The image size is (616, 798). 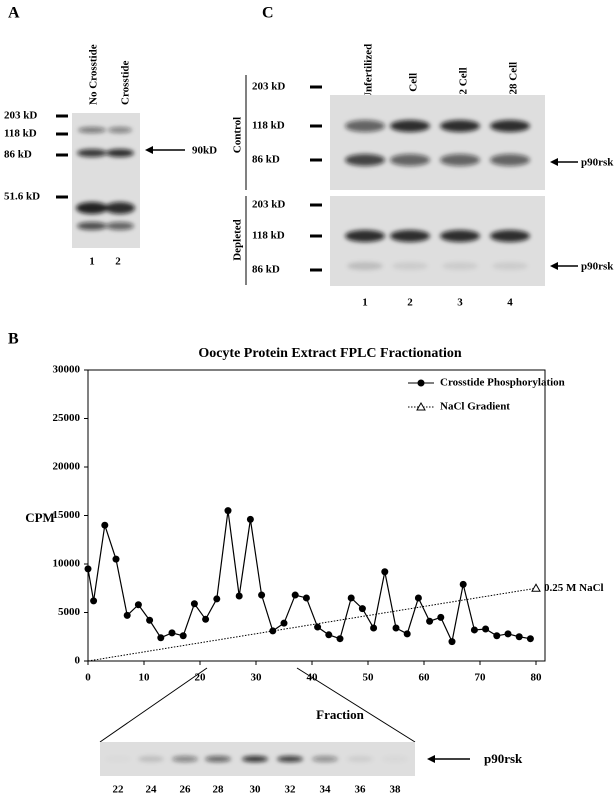 What do you see at coordinates (152, 790) in the screenshot?
I see `lane-number: 24` at bounding box center [152, 790].